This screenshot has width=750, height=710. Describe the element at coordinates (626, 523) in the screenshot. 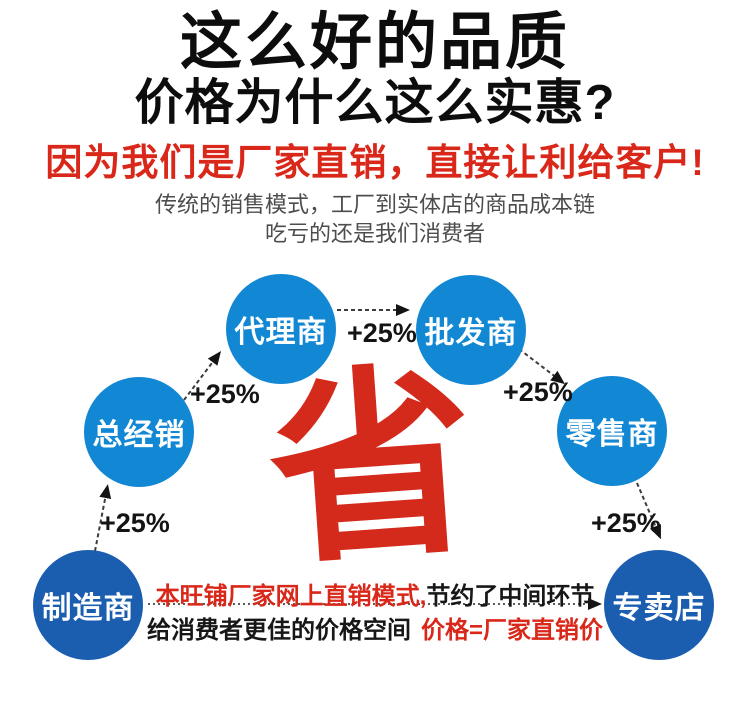

I see `markup-label-5: +25%` at that location.